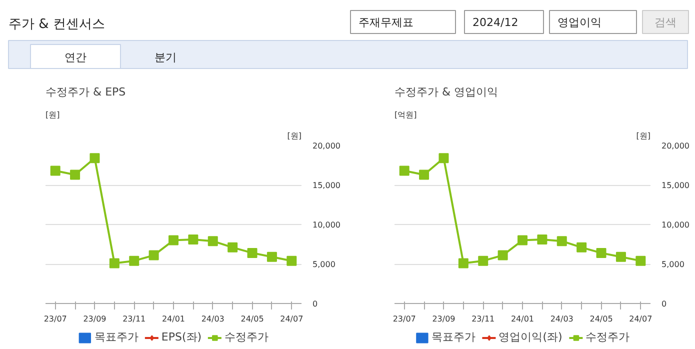 The image size is (695, 349). Describe the element at coordinates (495, 22) in the screenshot. I see `text: 2024/12` at that location.